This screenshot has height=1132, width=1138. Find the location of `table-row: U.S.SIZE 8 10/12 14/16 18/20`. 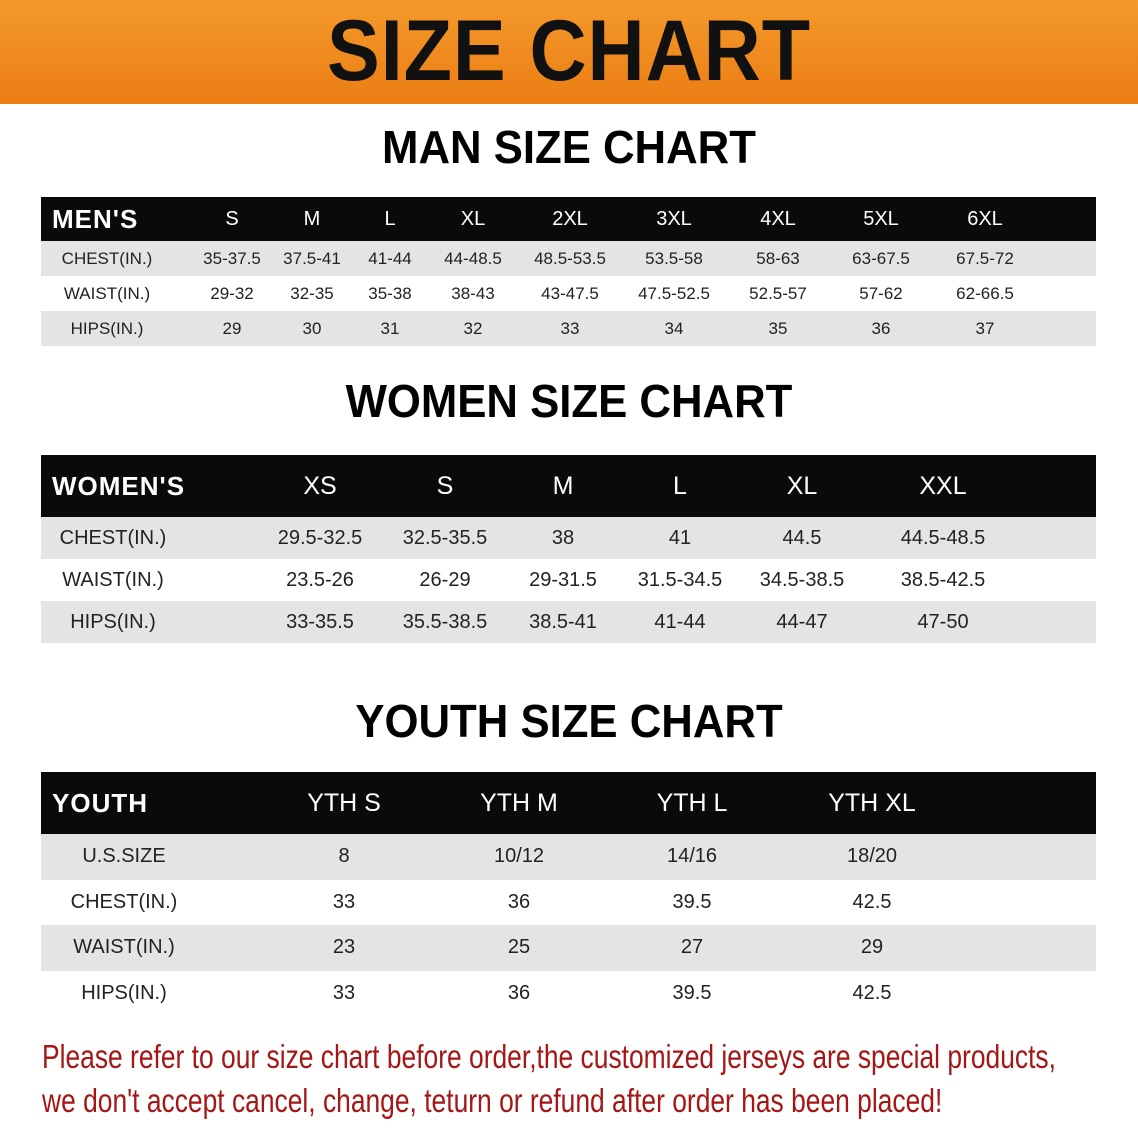

table-row: U.S.SIZE 8 10/12 14/16 18/20 is located at coordinates (568, 857).